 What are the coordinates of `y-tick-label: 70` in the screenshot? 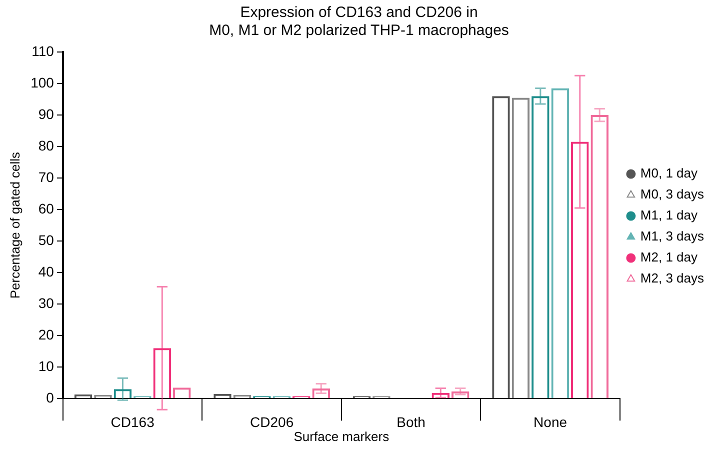 It's located at (46, 176).